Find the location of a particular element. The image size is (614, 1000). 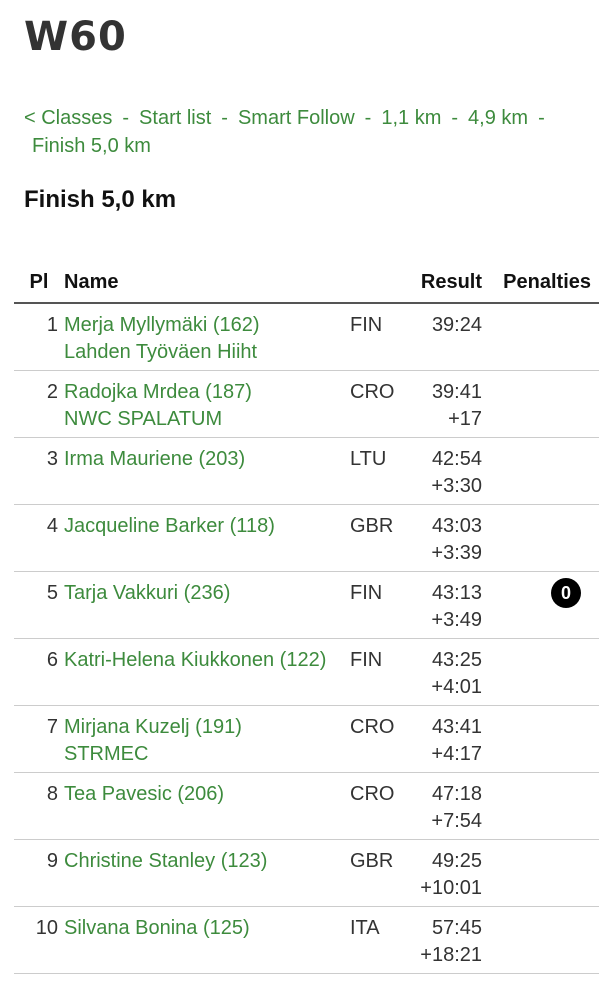

finish-link: Finish 5,0 km is located at coordinates (91, 146).